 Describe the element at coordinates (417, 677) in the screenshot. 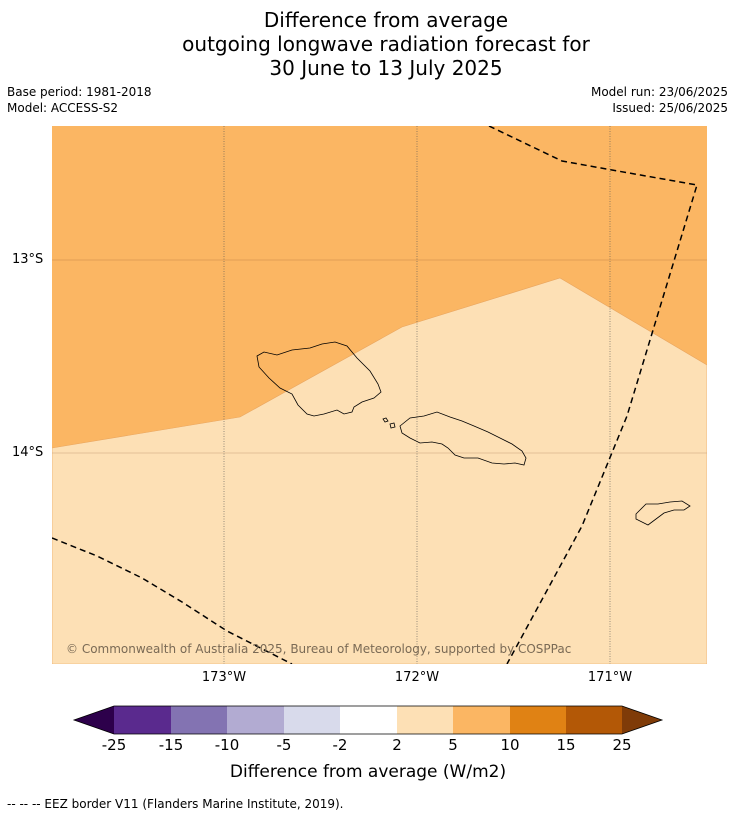

I see `lon-label-172w: 172°W` at that location.